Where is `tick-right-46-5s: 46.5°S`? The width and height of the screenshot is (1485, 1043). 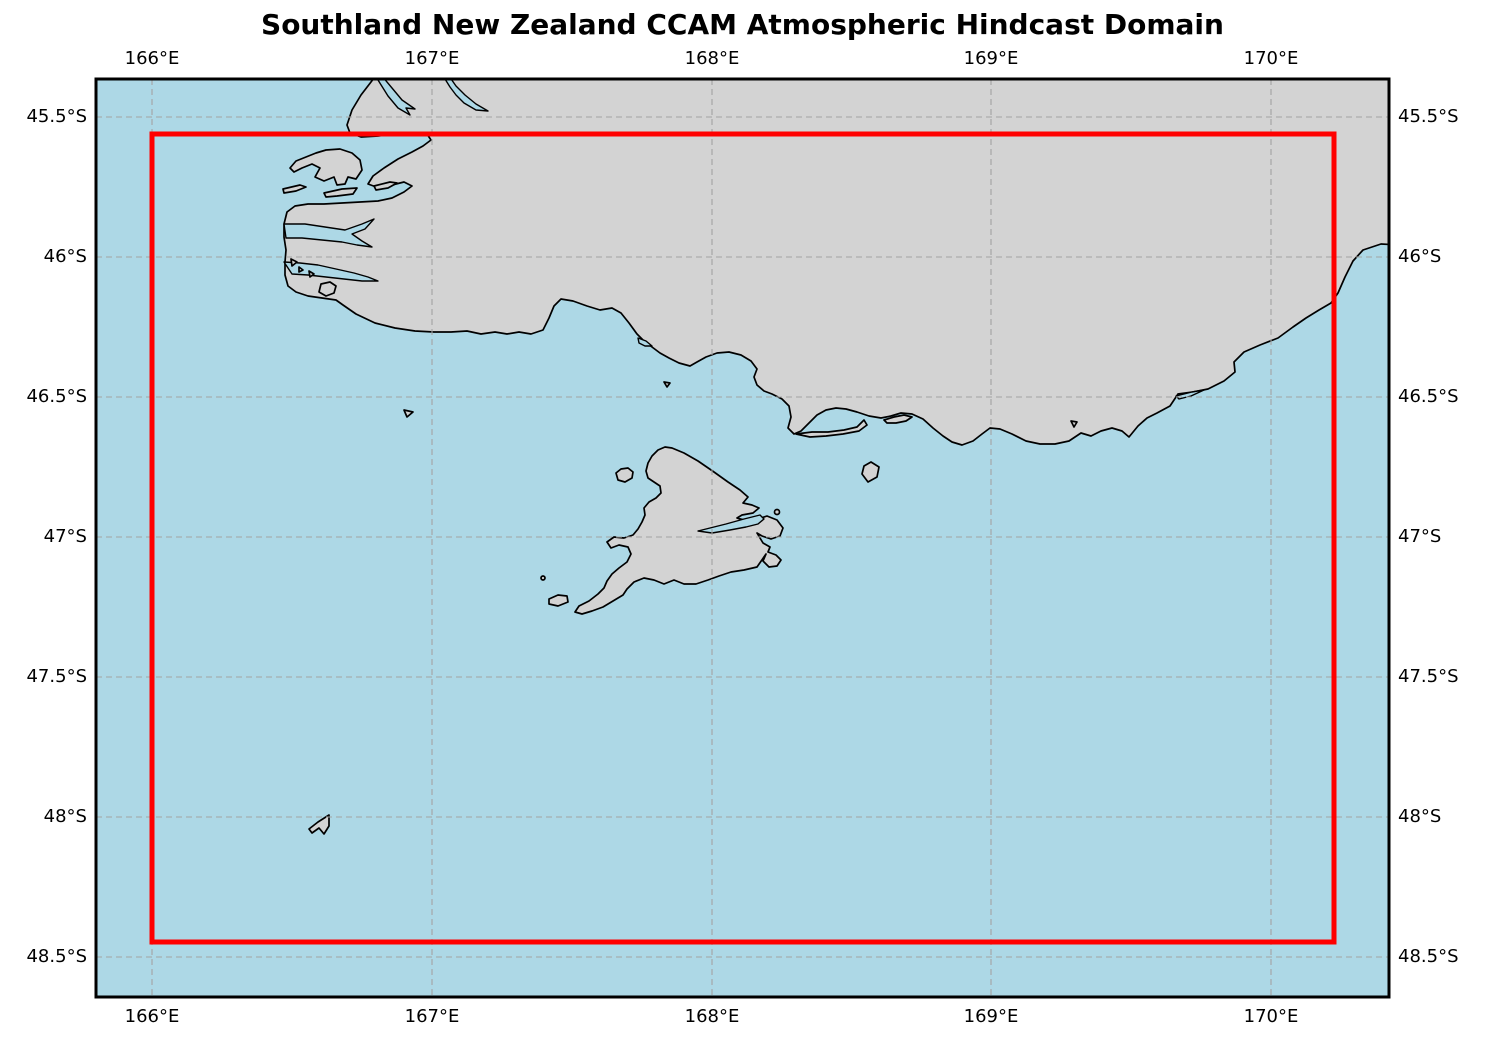 tick-right-46-5s: 46.5°S is located at coordinates (1428, 396).